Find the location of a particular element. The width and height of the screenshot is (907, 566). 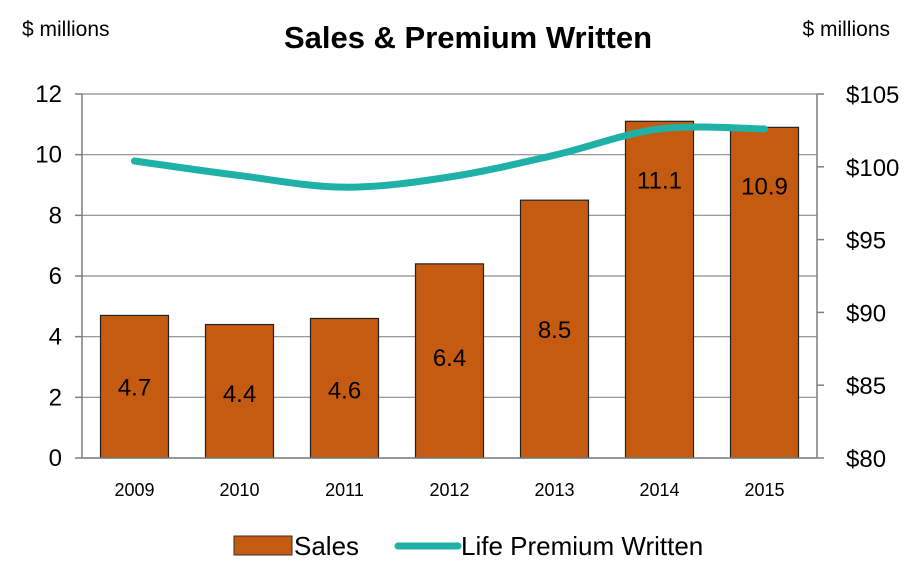

right-axis-ticks: $80 $85 $90 $95 $100 $105 is located at coordinates (858, 277).